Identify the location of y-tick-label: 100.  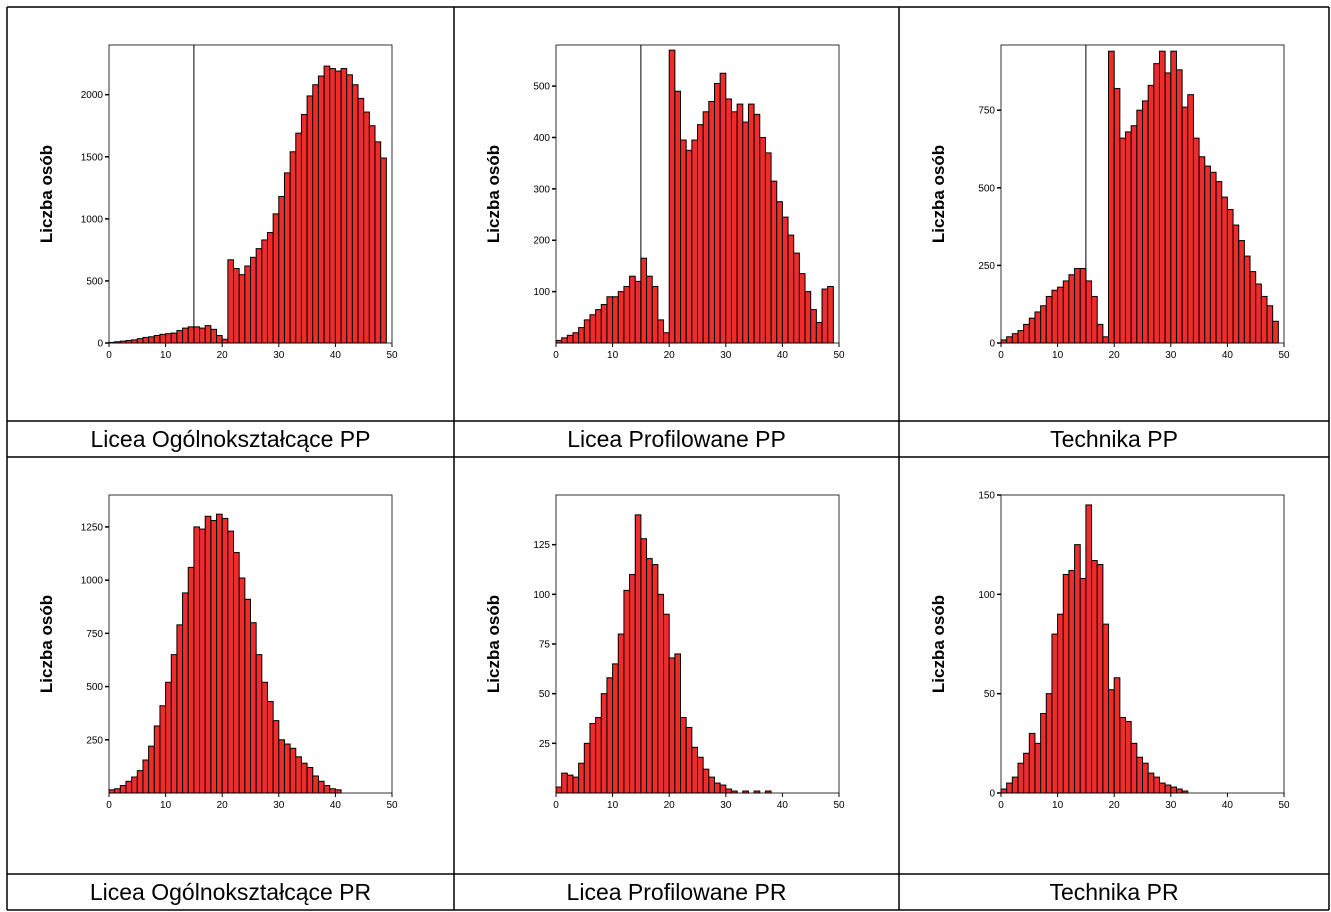
(541, 595).